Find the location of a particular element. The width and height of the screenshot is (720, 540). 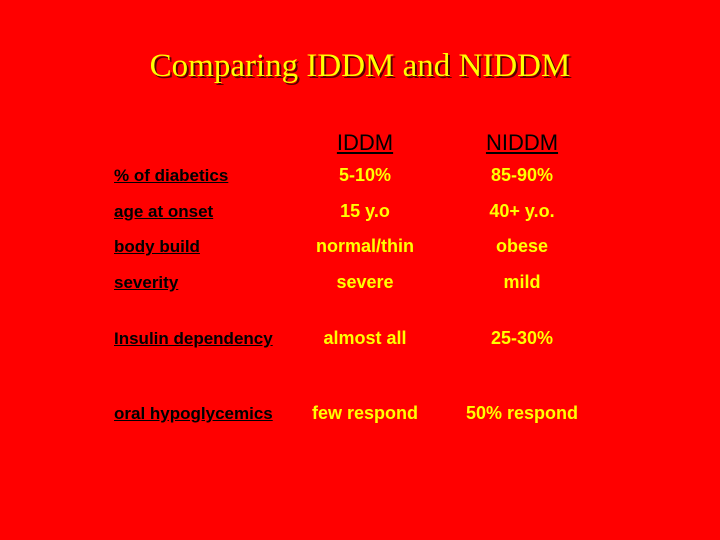

cell-value: normal/thin is located at coordinates (365, 246).